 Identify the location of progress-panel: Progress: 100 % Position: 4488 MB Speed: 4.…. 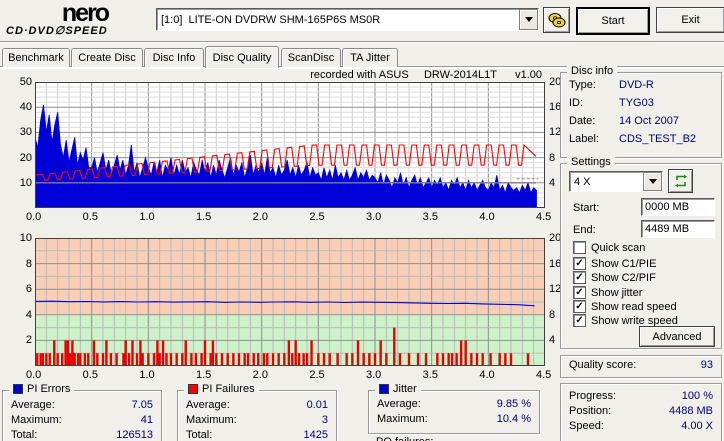
(641, 412).